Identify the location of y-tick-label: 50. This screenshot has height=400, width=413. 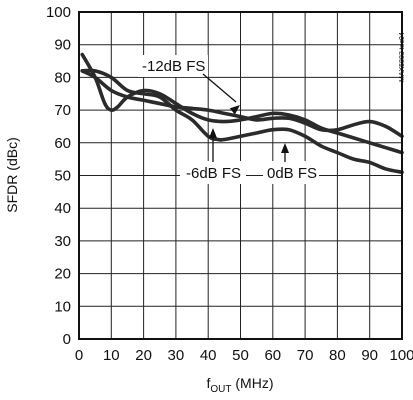
(62, 176).